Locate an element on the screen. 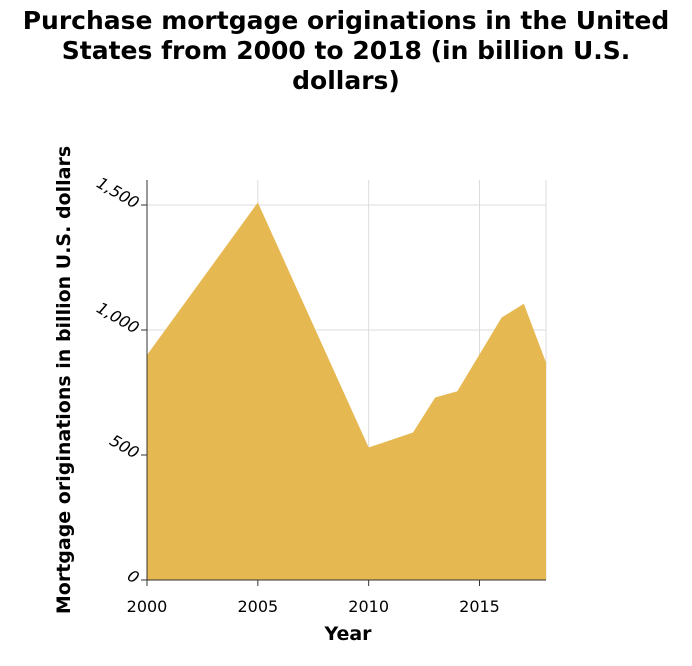 Image resolution: width=692 pixels, height=666 pixels. chart-title-line-3: dollars) is located at coordinates (346, 80).